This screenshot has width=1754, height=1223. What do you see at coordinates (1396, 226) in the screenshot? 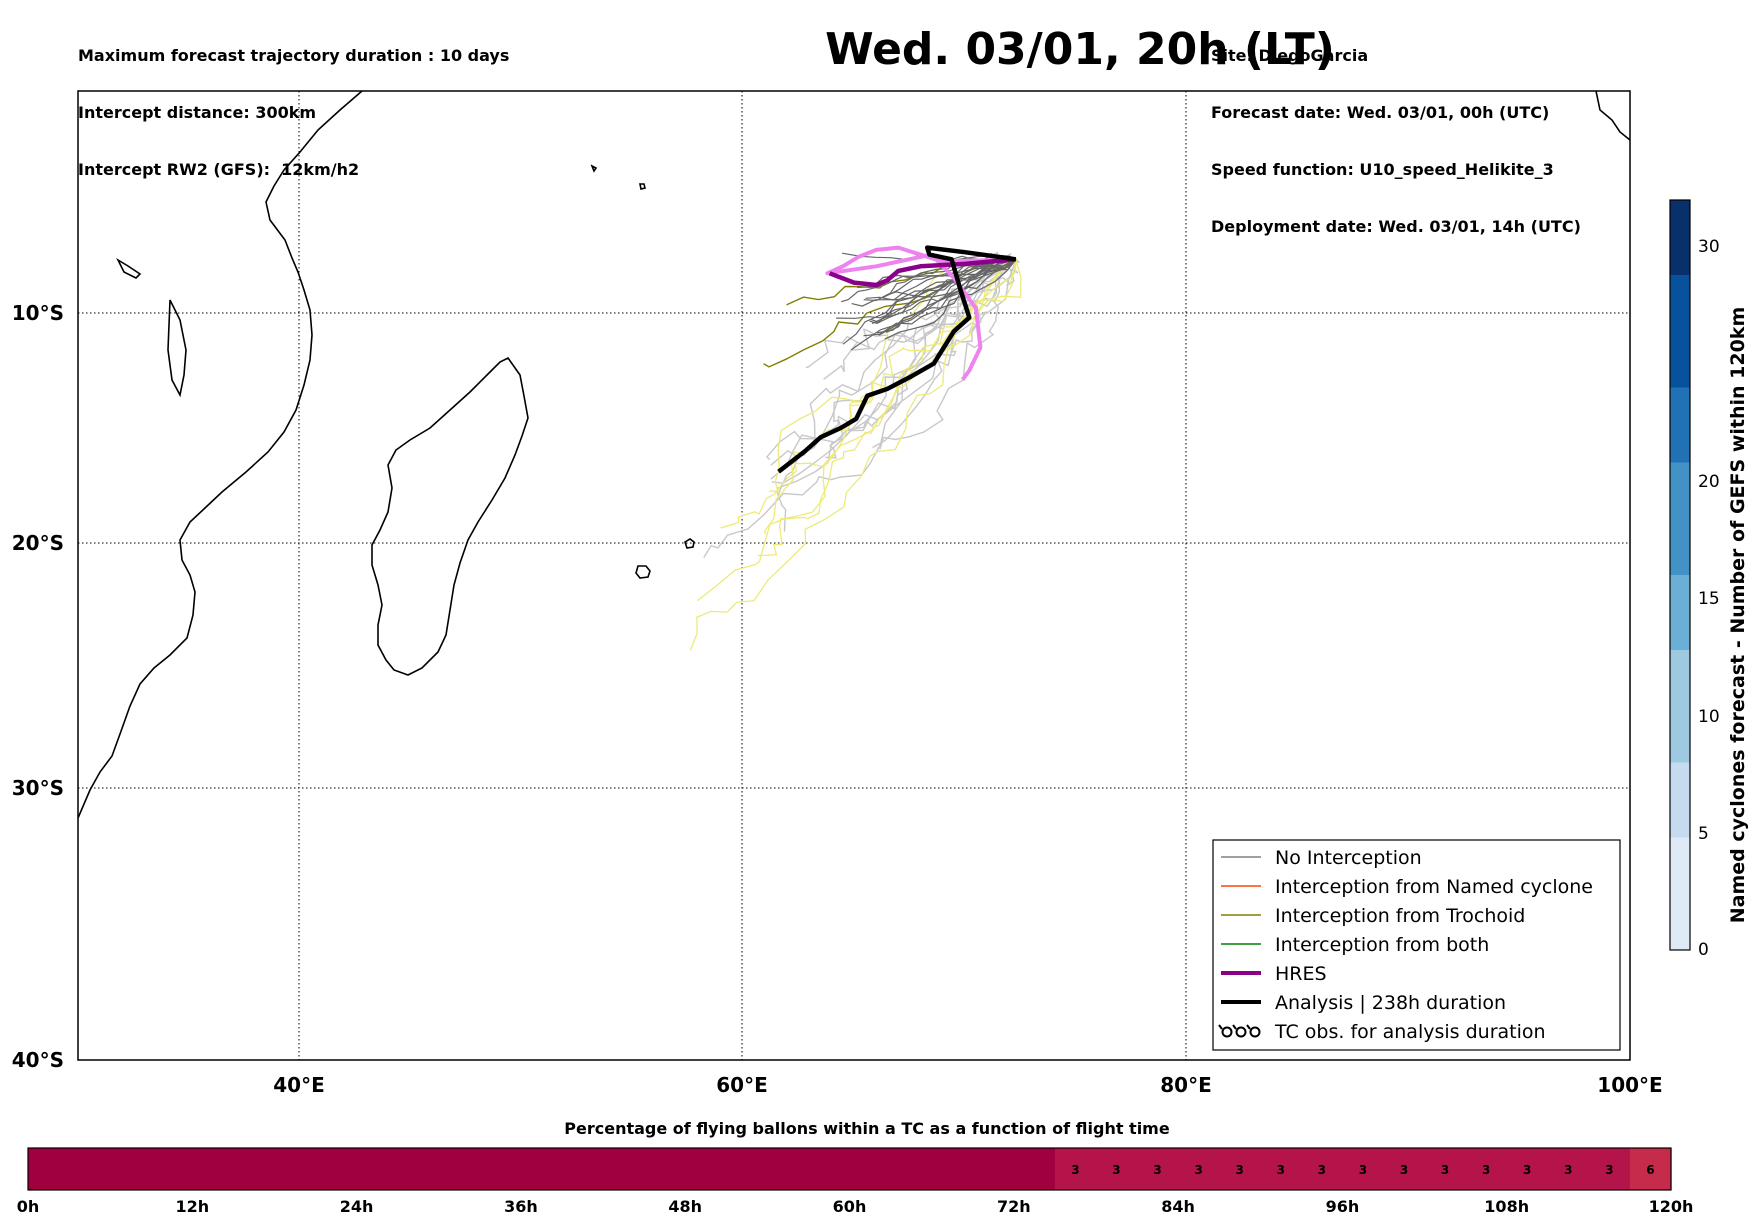
I see `header-right-line: Deployment date: Wed. 03/01, 14h (UTC)` at bounding box center [1396, 226].